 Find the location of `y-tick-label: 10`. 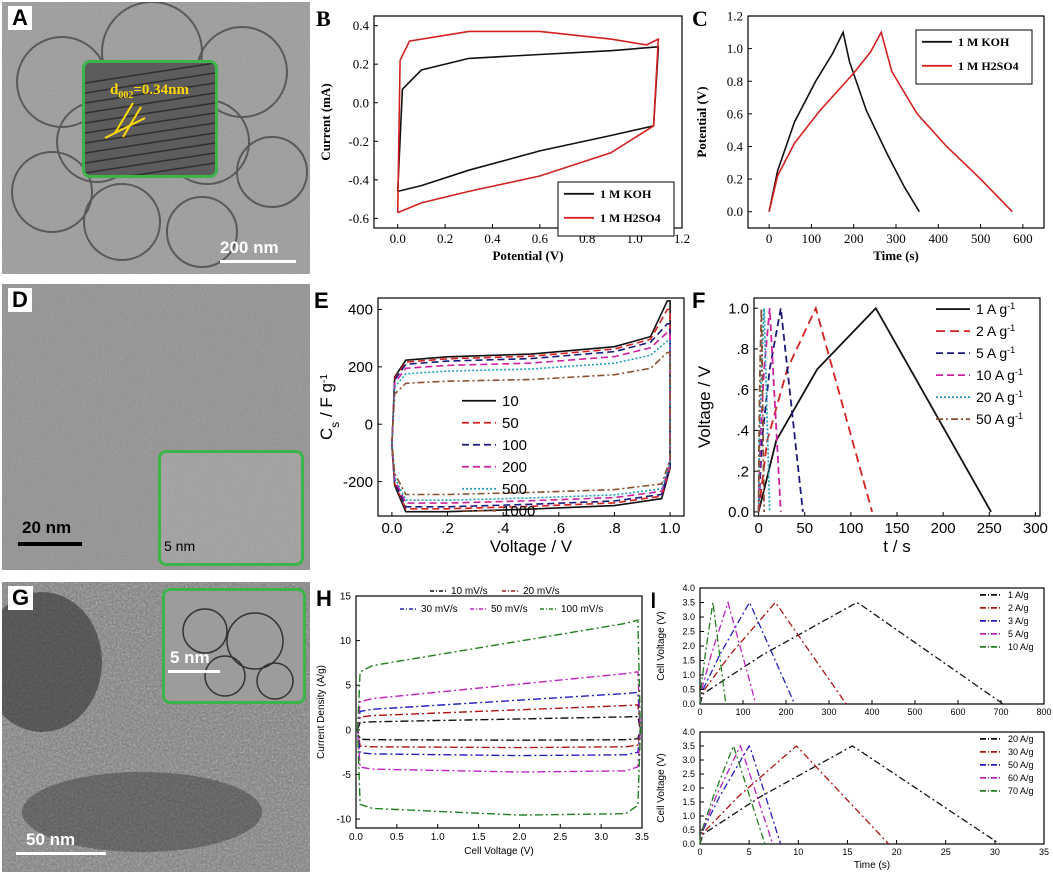

y-tick-label: 10 is located at coordinates (346, 641).